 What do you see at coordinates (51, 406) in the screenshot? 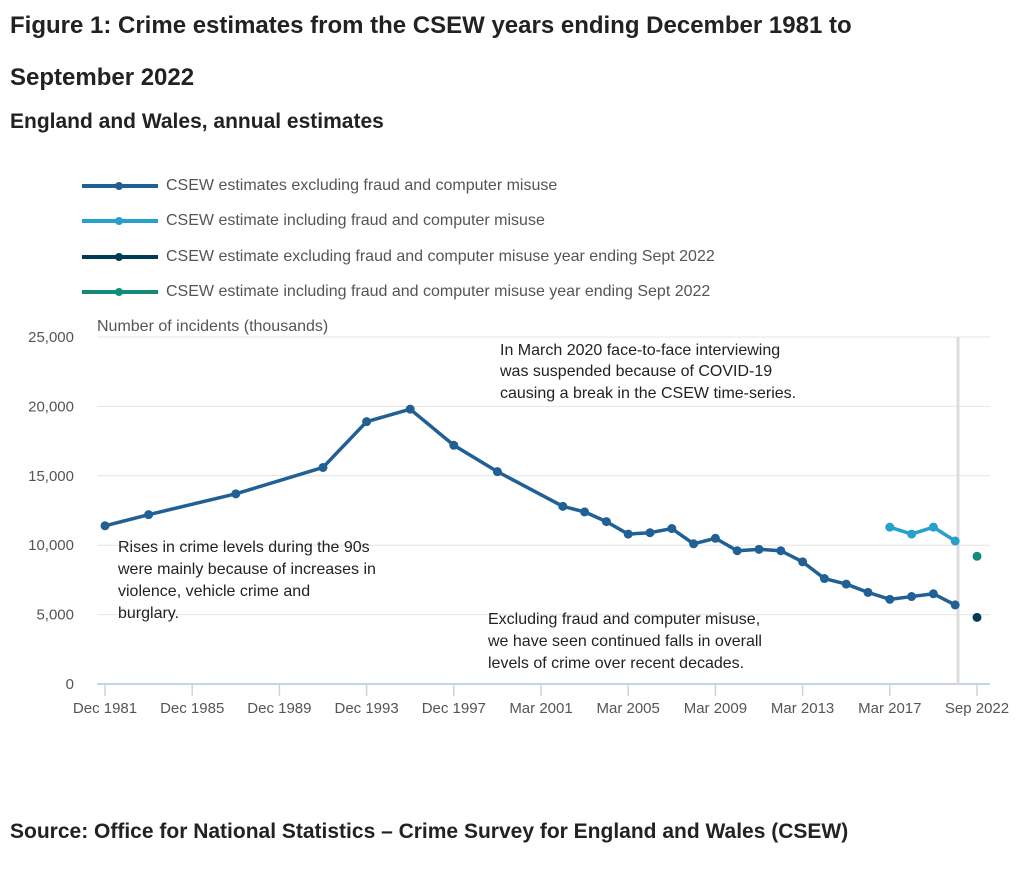
I see `y-tick-label: 20,000` at bounding box center [51, 406].